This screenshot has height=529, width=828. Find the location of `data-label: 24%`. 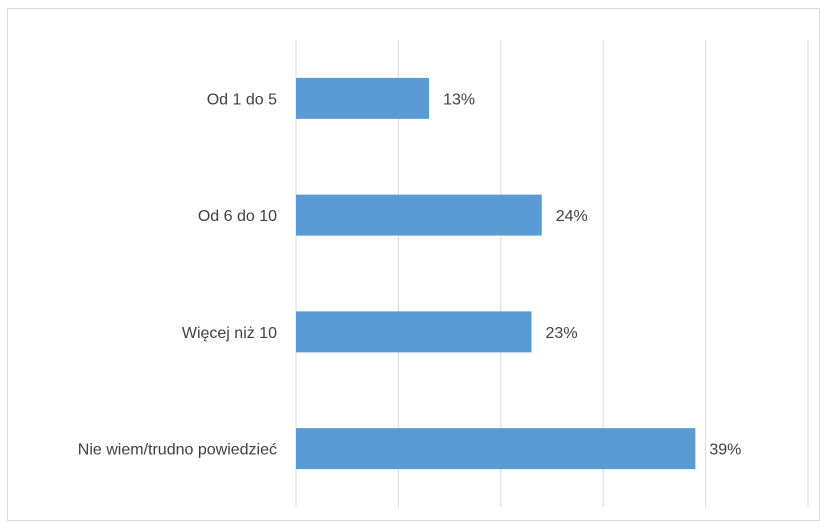

data-label: 24% is located at coordinates (572, 216).